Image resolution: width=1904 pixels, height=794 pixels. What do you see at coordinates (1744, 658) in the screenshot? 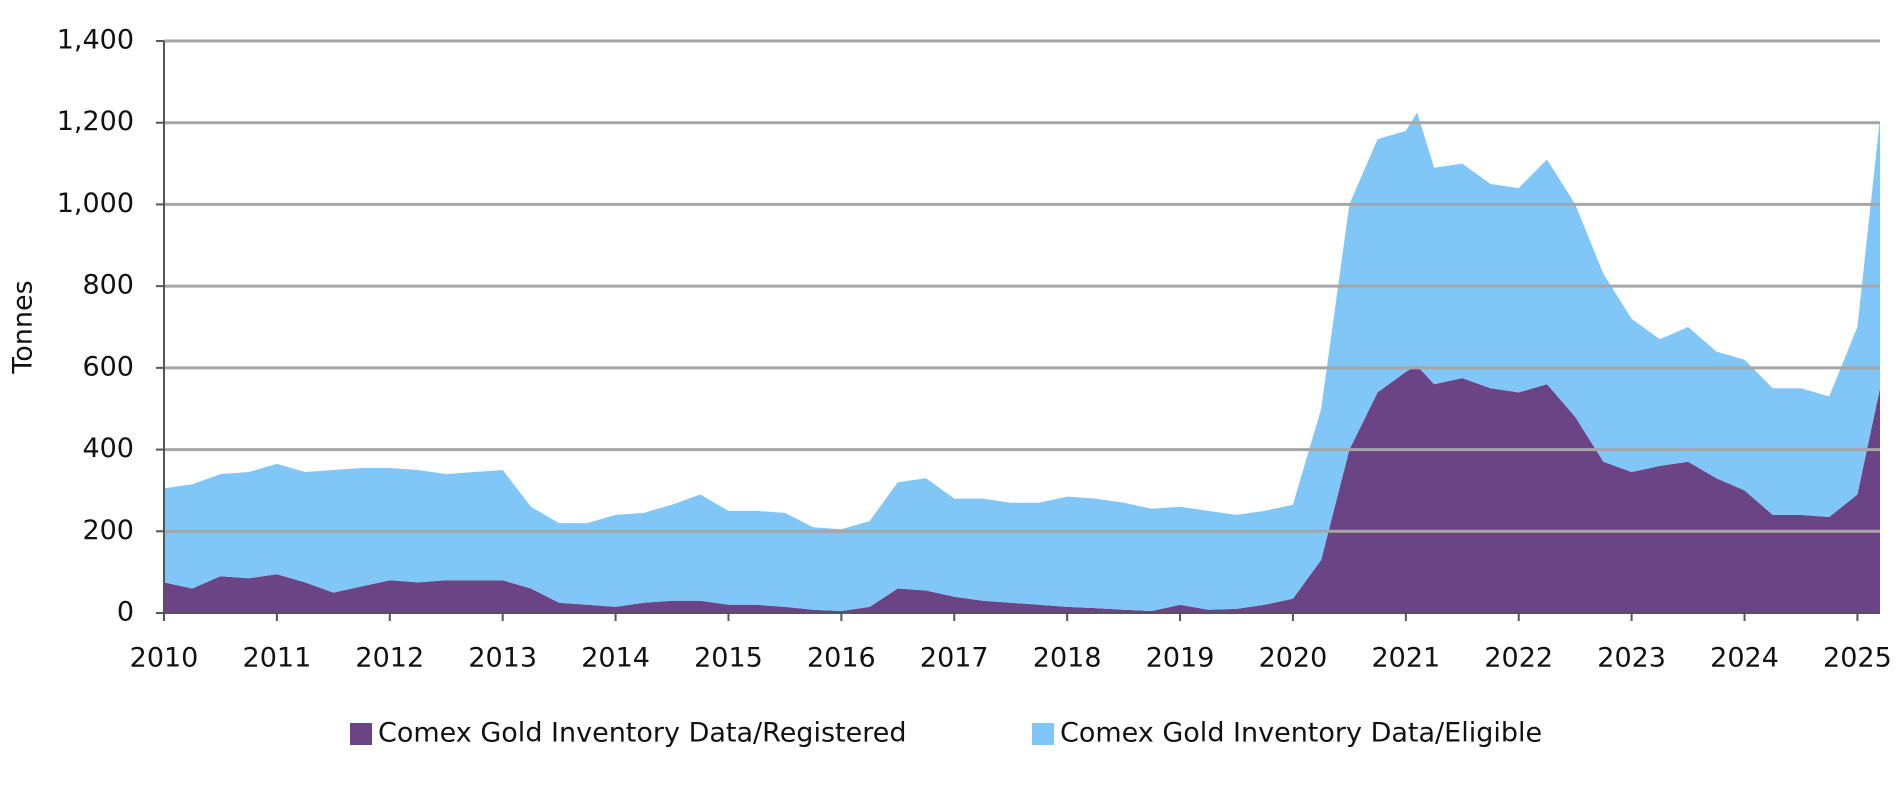
I see `x-tick-label: 2024` at bounding box center [1744, 658].